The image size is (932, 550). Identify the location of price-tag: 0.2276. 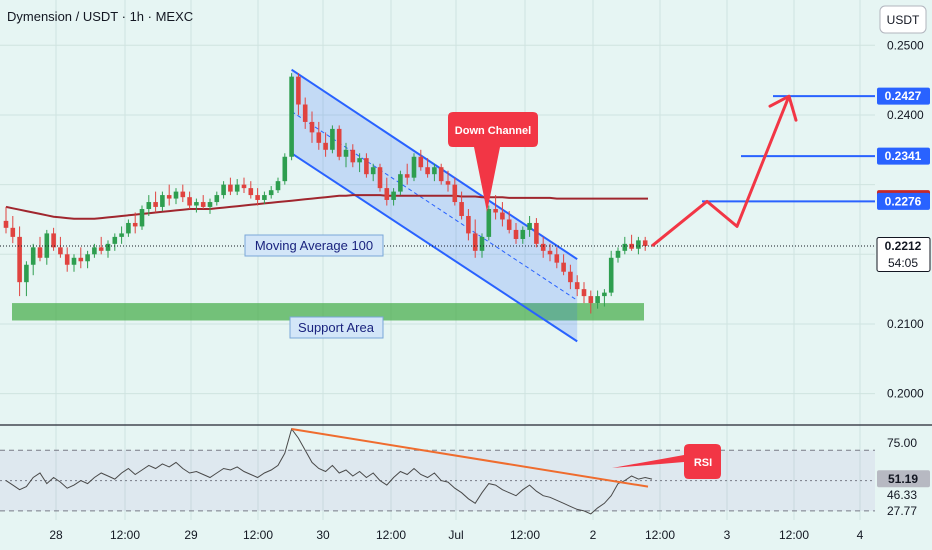
(903, 201).